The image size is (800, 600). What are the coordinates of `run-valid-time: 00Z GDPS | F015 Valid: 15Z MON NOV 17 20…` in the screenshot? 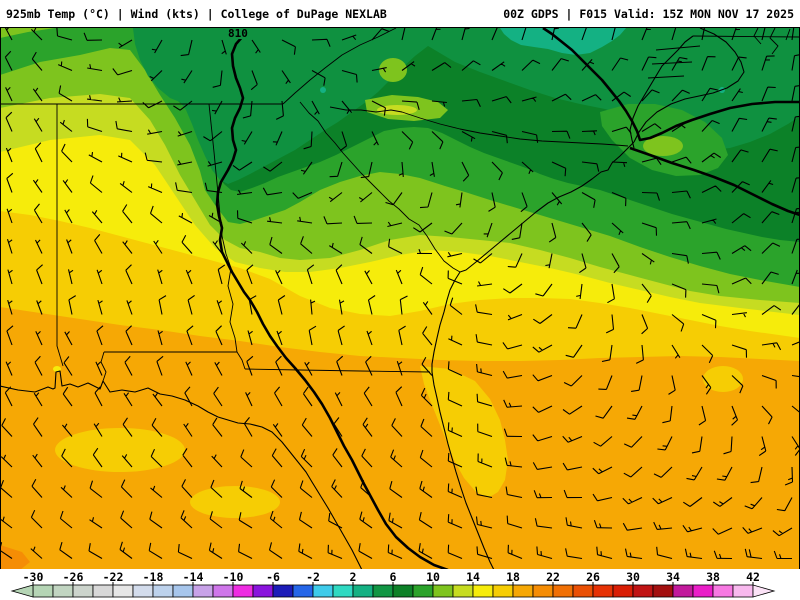 It's located at (648, 13).